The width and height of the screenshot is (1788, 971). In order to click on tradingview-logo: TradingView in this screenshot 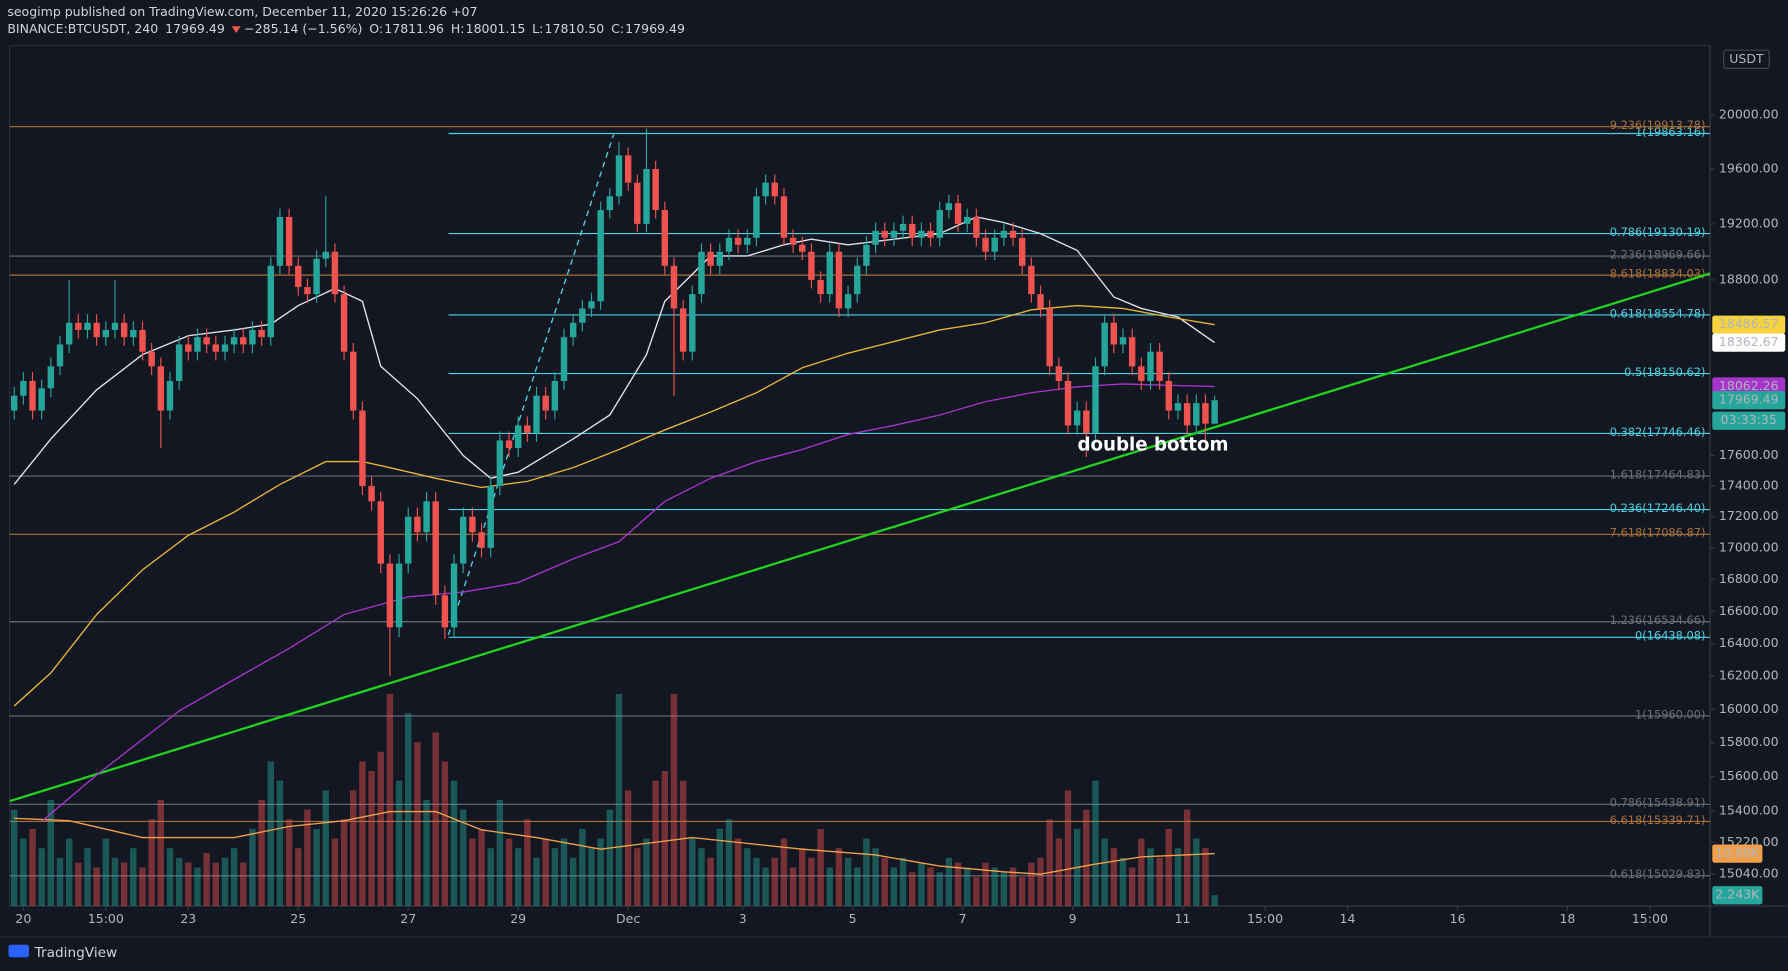, I will do `click(62, 953)`.